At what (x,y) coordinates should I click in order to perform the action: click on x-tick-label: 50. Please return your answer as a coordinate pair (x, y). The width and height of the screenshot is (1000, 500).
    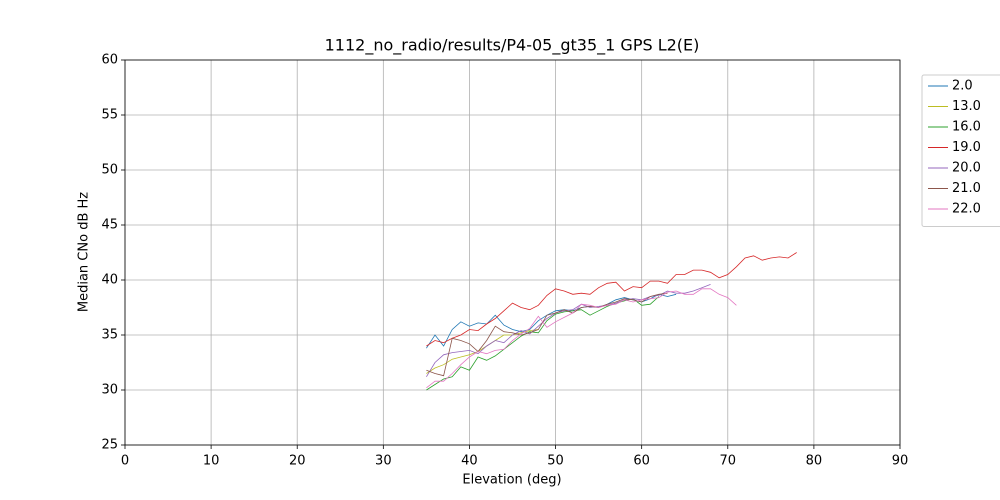
    Looking at the image, I should click on (555, 461).